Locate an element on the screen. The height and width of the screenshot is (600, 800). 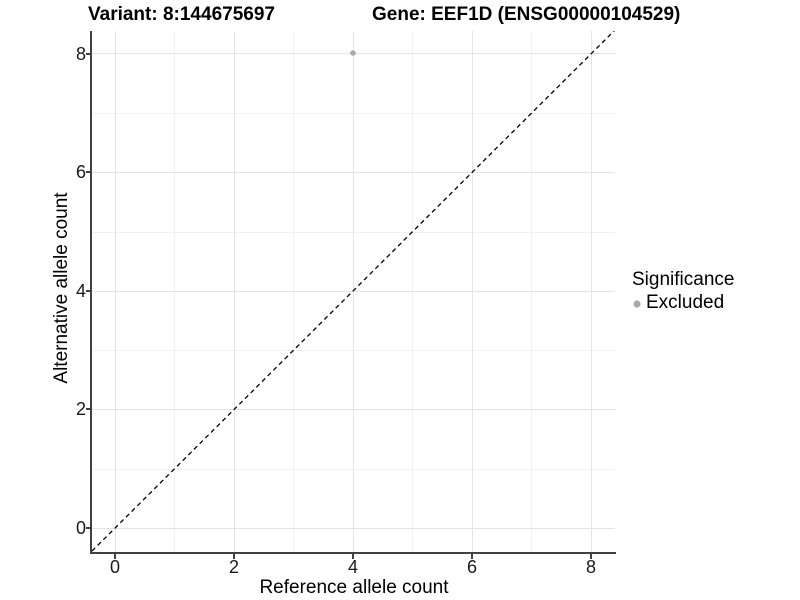
x-tick-label: 8 is located at coordinates (591, 567).